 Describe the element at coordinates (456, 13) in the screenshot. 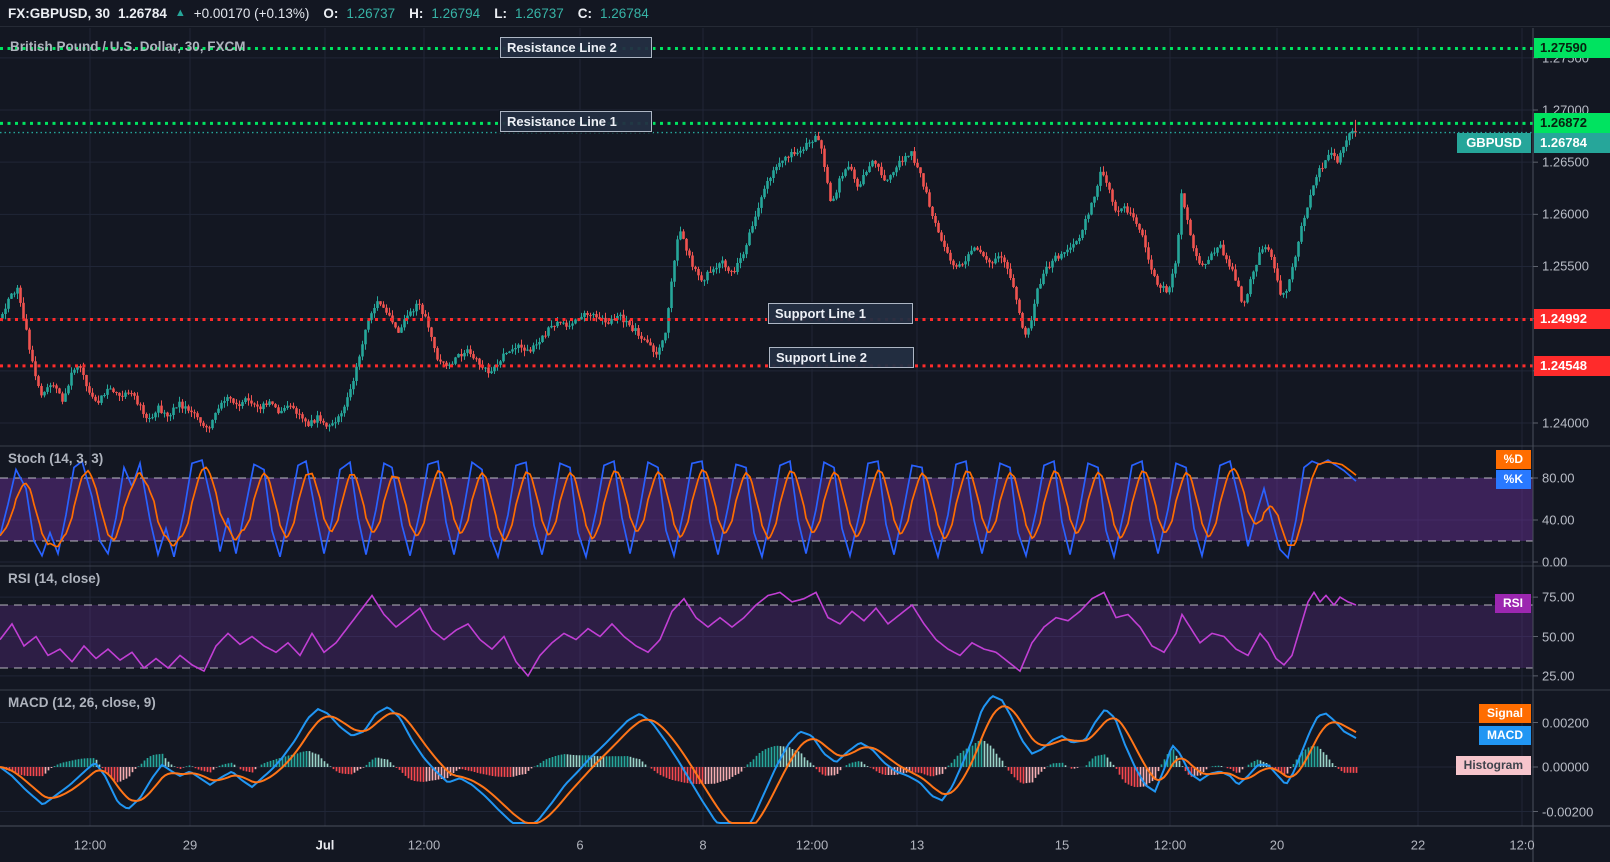

I see `high-value: 1.26794` at that location.